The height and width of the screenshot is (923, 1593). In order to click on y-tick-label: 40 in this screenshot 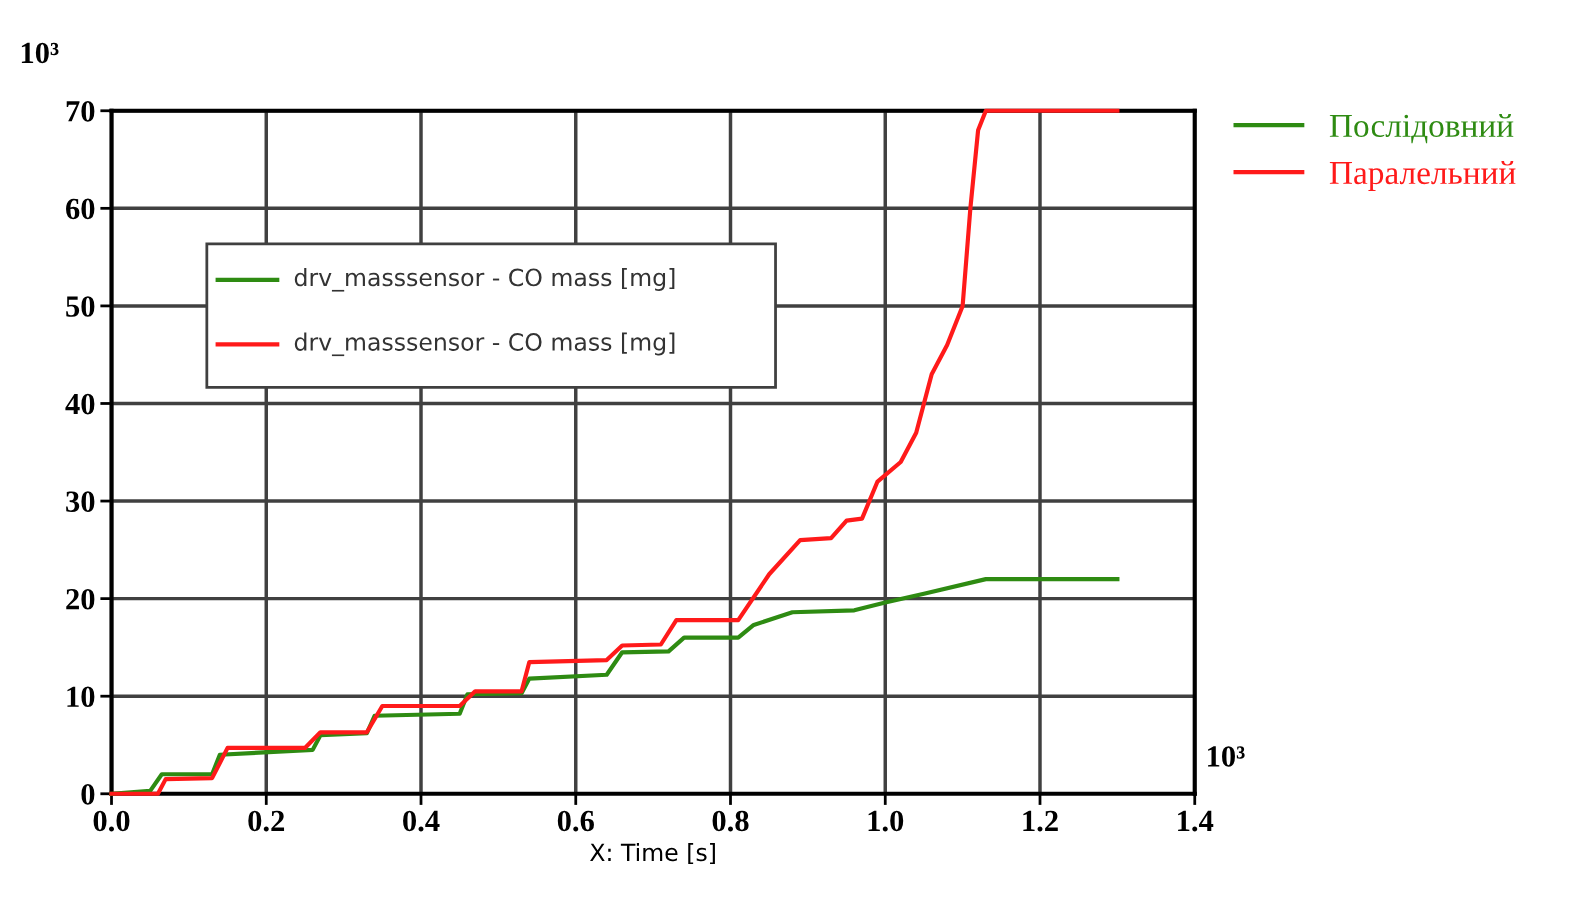, I will do `click(80, 404)`.